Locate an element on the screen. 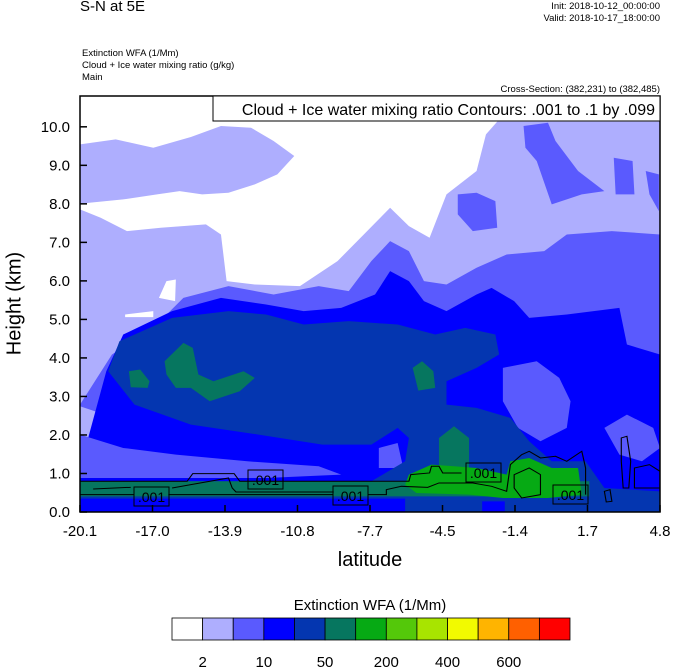  y-tick-label: 10.0 is located at coordinates (55, 127).